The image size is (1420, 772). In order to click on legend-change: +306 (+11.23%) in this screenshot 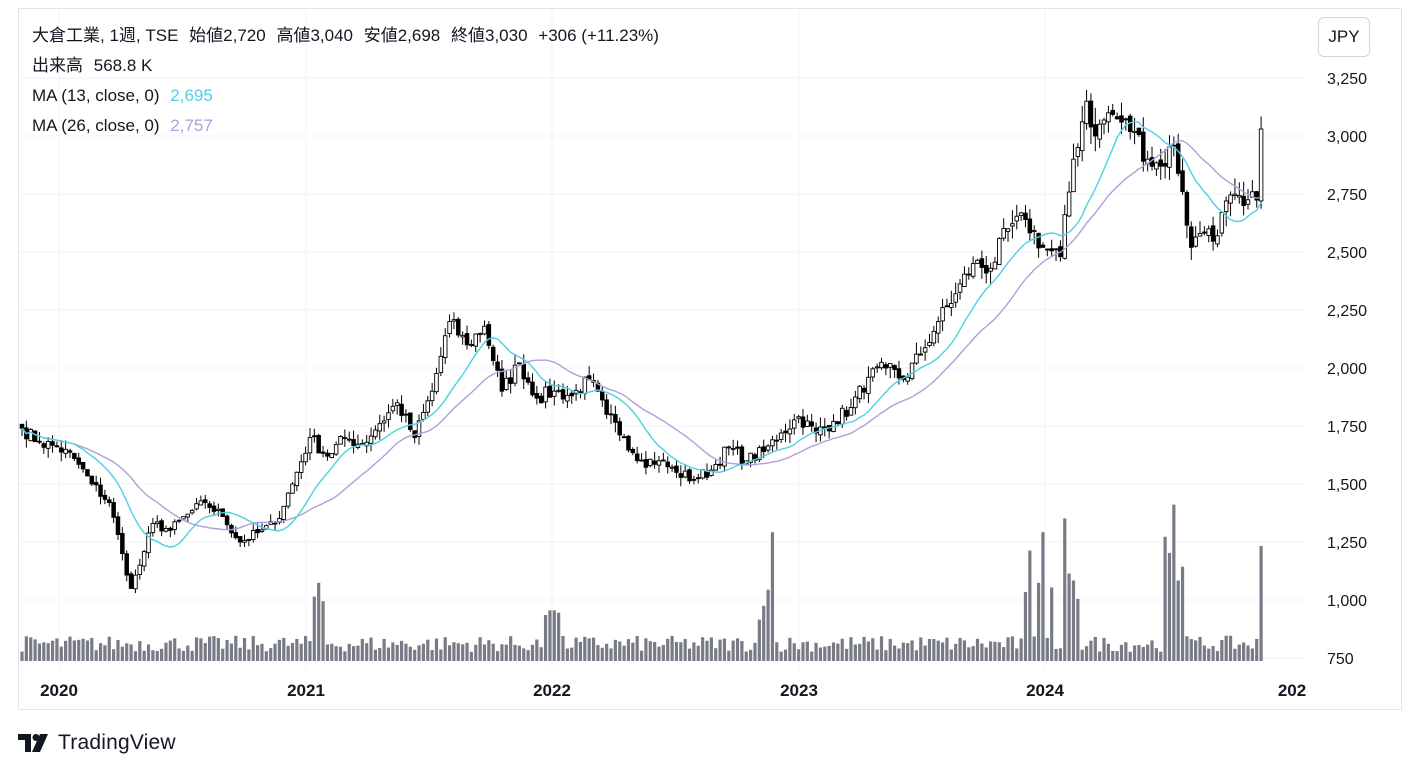, I will do `click(598, 35)`.